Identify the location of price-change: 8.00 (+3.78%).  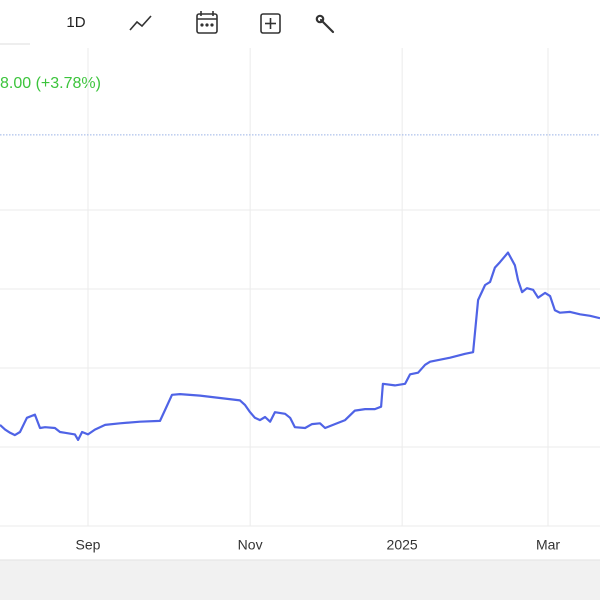
(50, 83).